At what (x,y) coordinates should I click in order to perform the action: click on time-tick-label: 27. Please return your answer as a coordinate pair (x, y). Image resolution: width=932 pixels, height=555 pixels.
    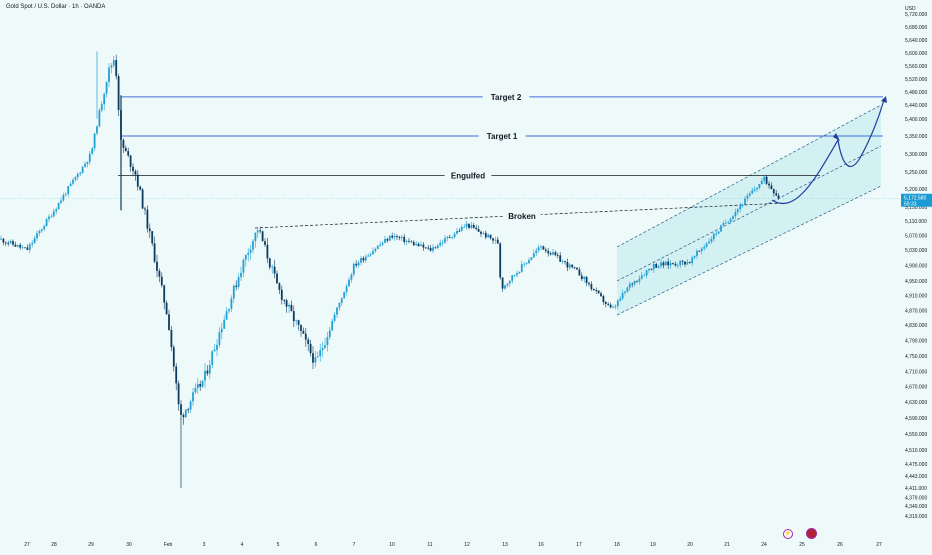
    Looking at the image, I should click on (27, 545).